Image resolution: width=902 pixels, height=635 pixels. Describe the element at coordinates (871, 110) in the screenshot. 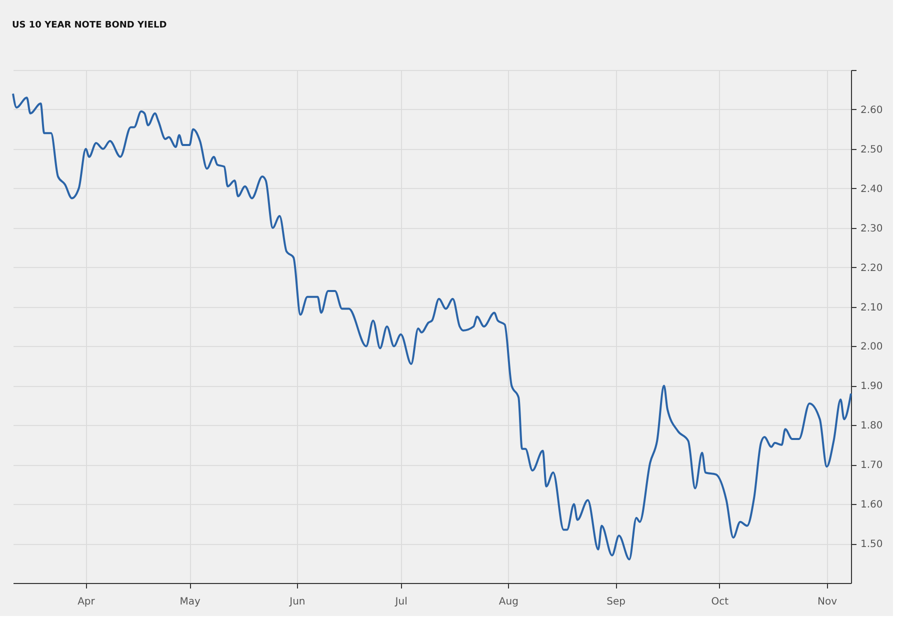

I see `y-tick-label: 2.60` at that location.